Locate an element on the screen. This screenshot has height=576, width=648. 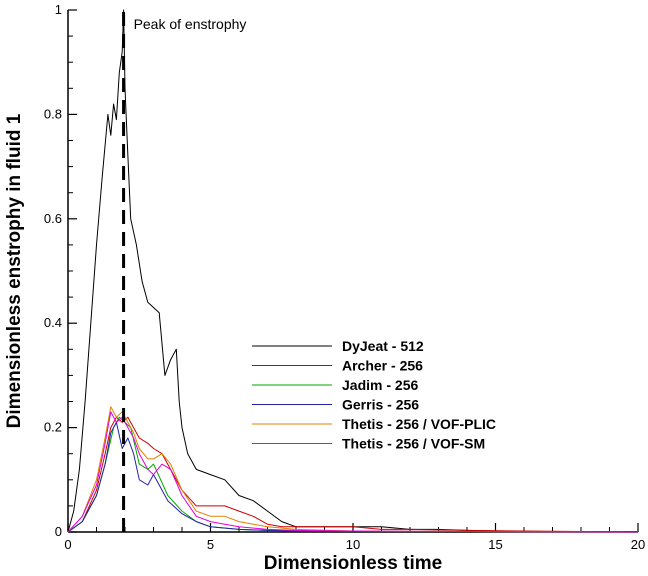
x-tick-label: 20 is located at coordinates (638, 544).